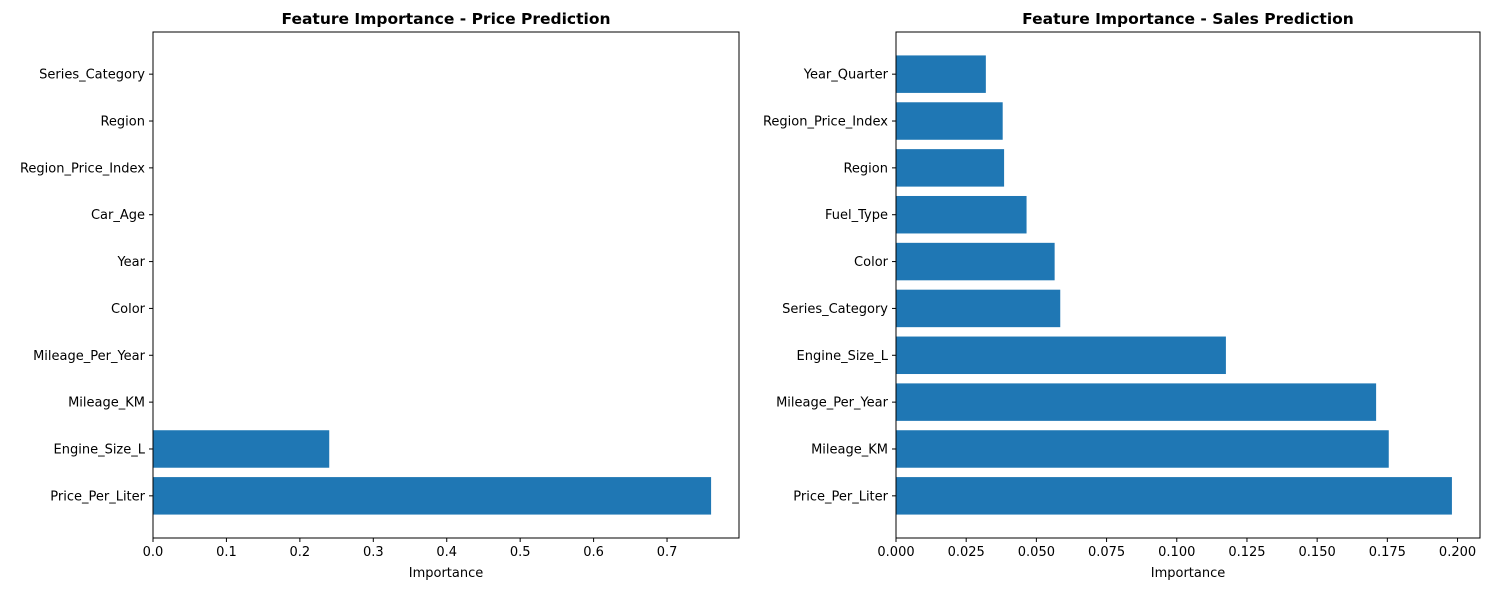  Describe the element at coordinates (961, 214) in the screenshot. I see `bar-fuel-type` at that location.